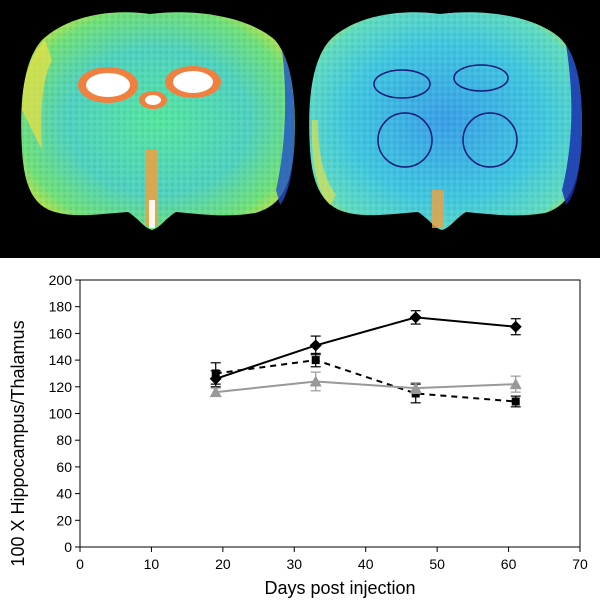 This screenshot has width=600, height=606. What do you see at coordinates (64, 494) in the screenshot?
I see `y-tick-label: 40` at bounding box center [64, 494].